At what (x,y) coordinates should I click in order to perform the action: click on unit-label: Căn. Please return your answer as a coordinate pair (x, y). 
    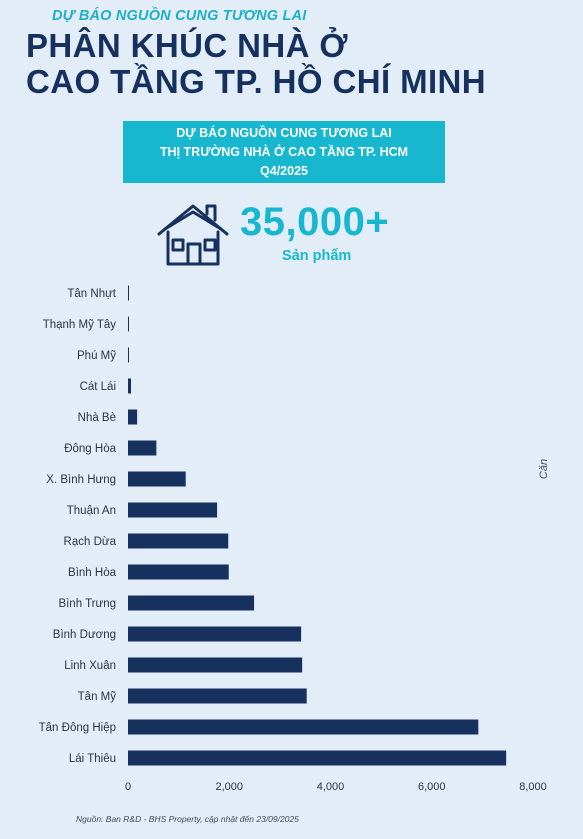
    Looking at the image, I should click on (544, 469).